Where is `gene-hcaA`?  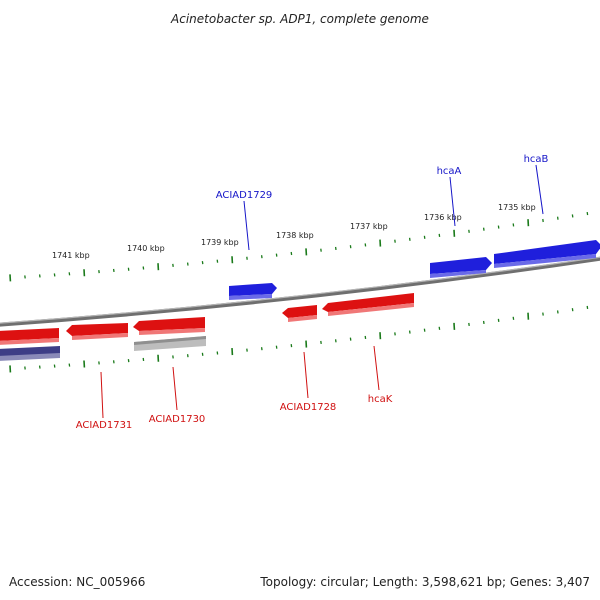 gene-hcaA is located at coordinates (461, 267).